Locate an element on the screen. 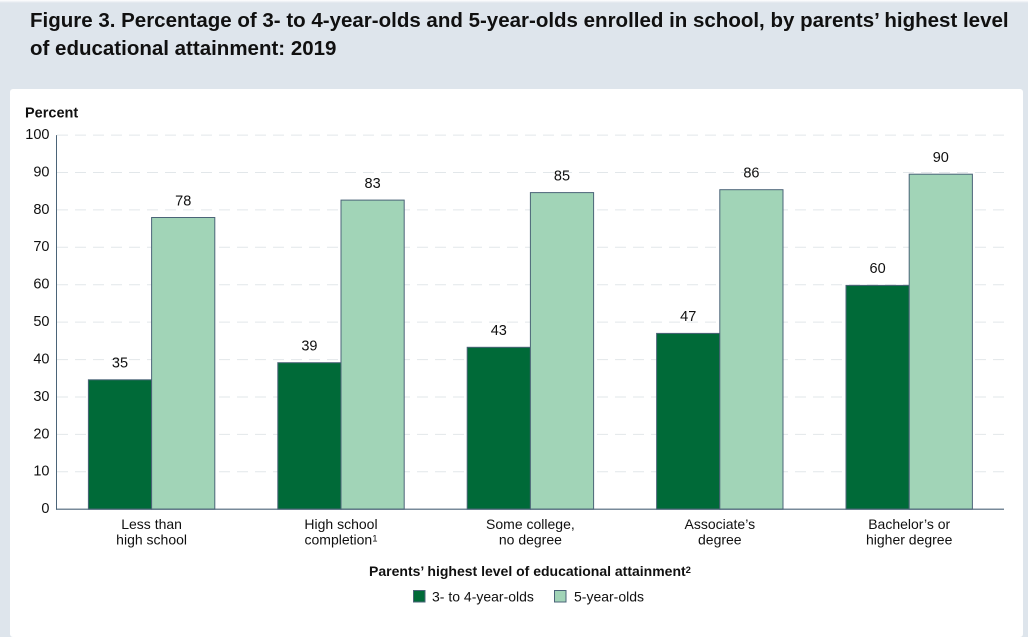 The image size is (1028, 637). svg-text: 70 is located at coordinates (41, 247).